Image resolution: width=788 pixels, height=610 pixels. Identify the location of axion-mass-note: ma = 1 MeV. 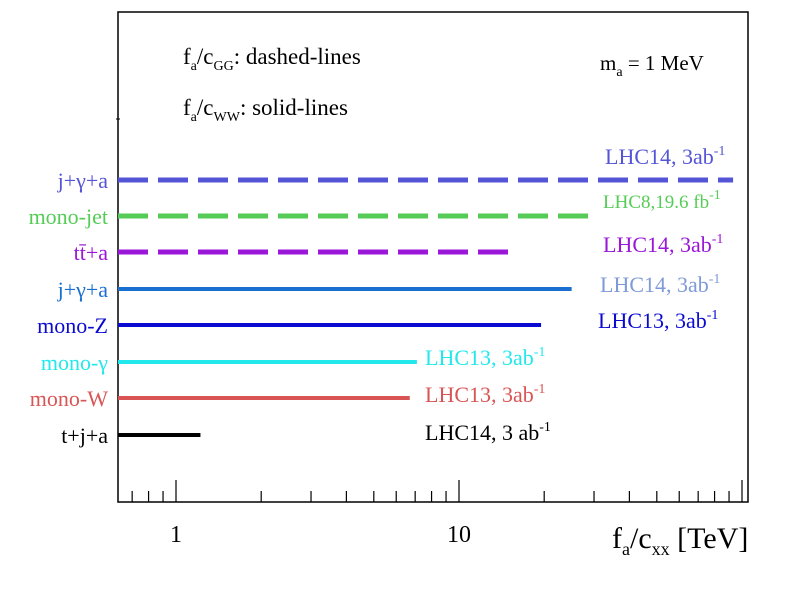
(652, 65).